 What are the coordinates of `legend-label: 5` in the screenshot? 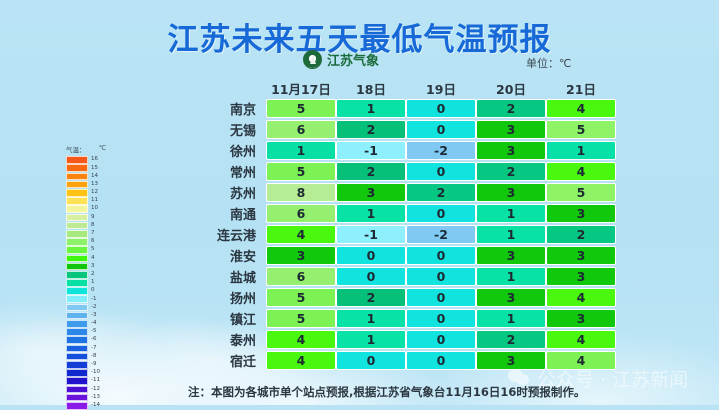 It's located at (93, 249).